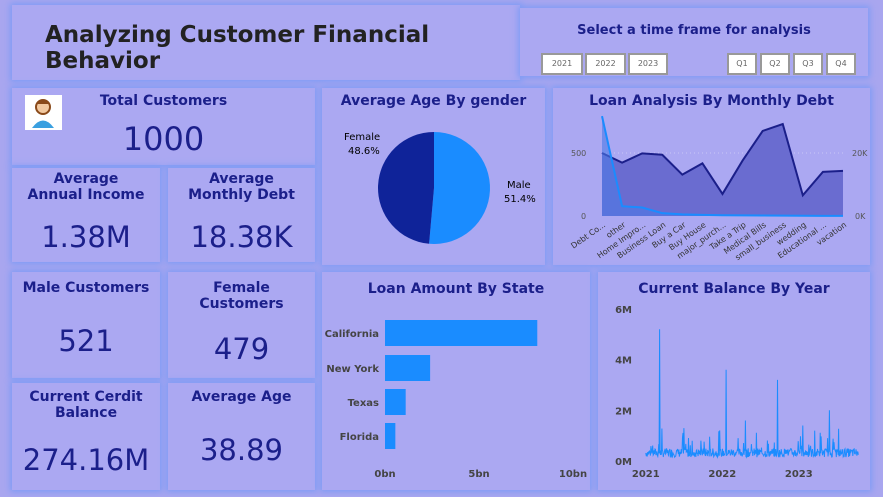  I want to click on right-tick: 0K, so click(860, 216).